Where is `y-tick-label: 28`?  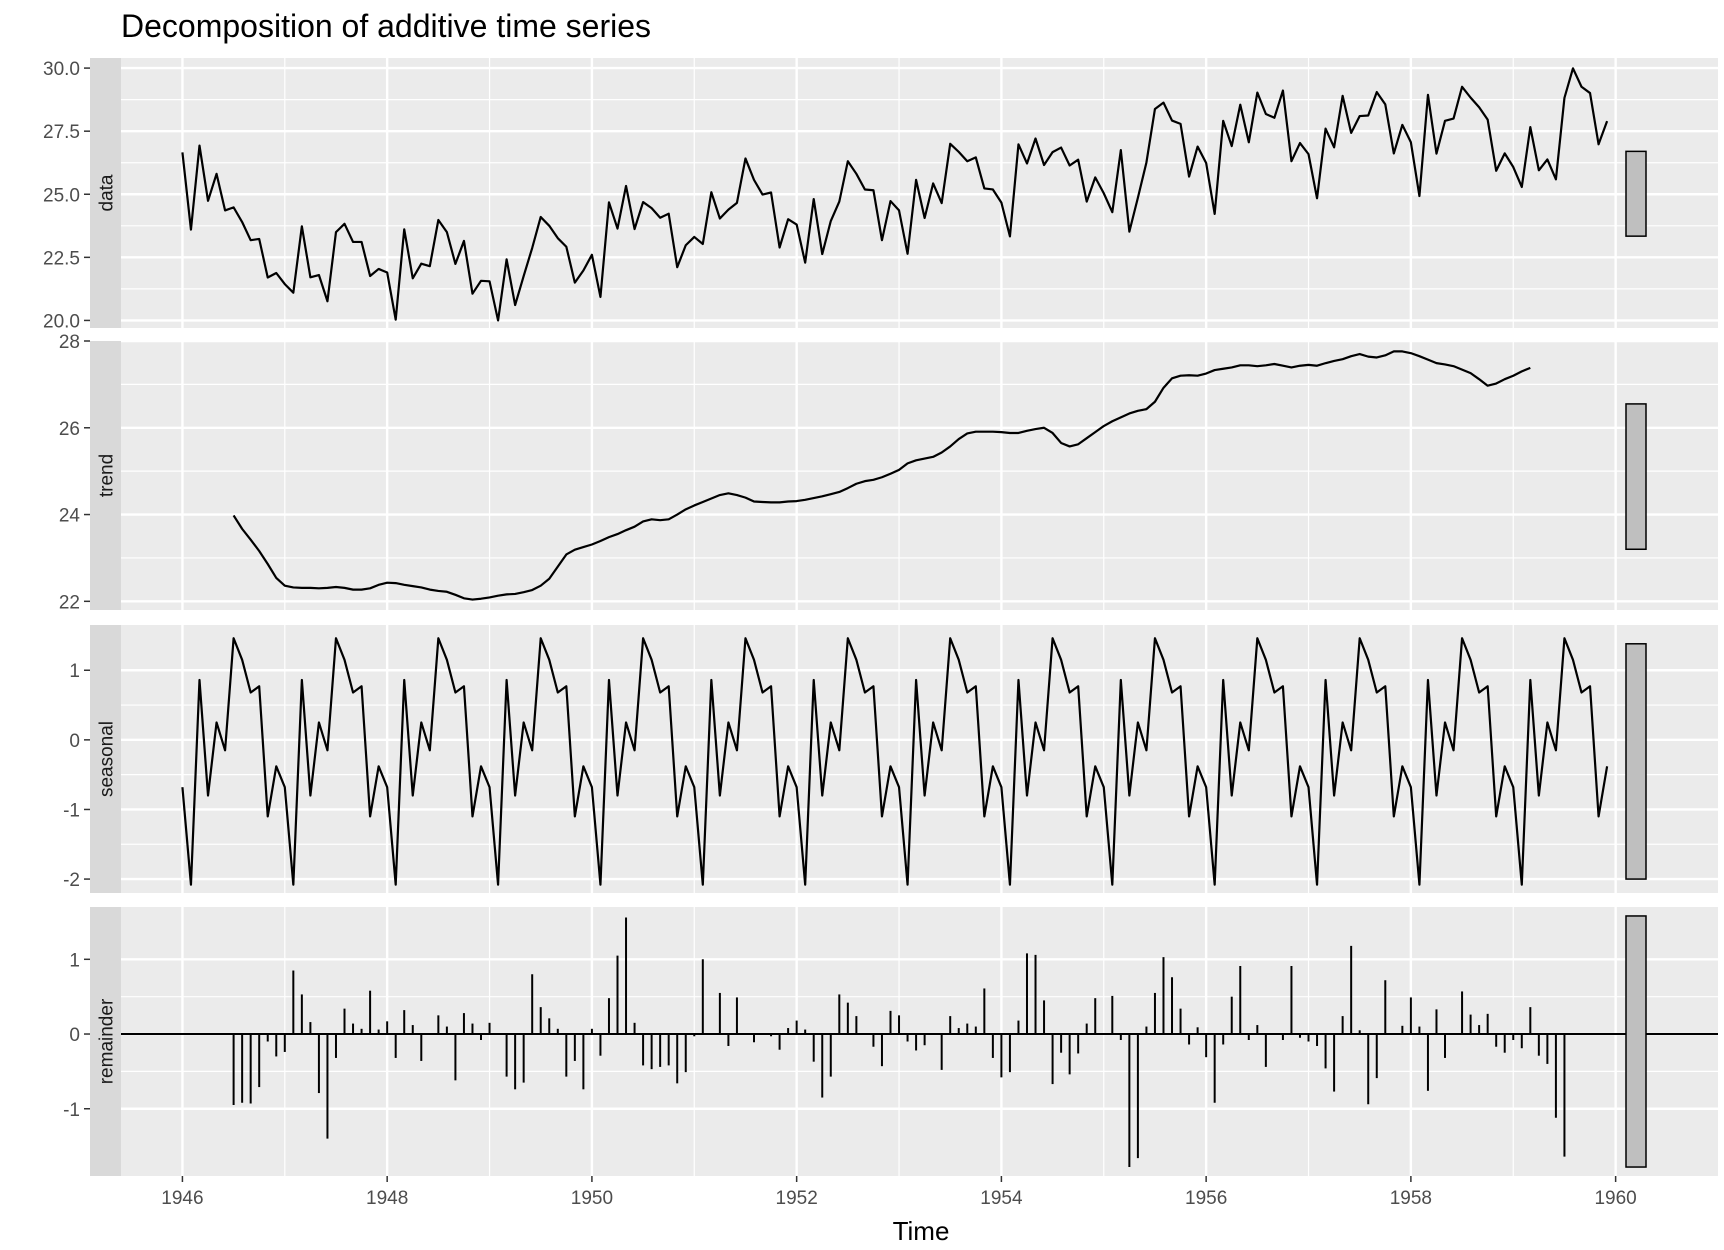 y-tick-label: 28 is located at coordinates (69, 342).